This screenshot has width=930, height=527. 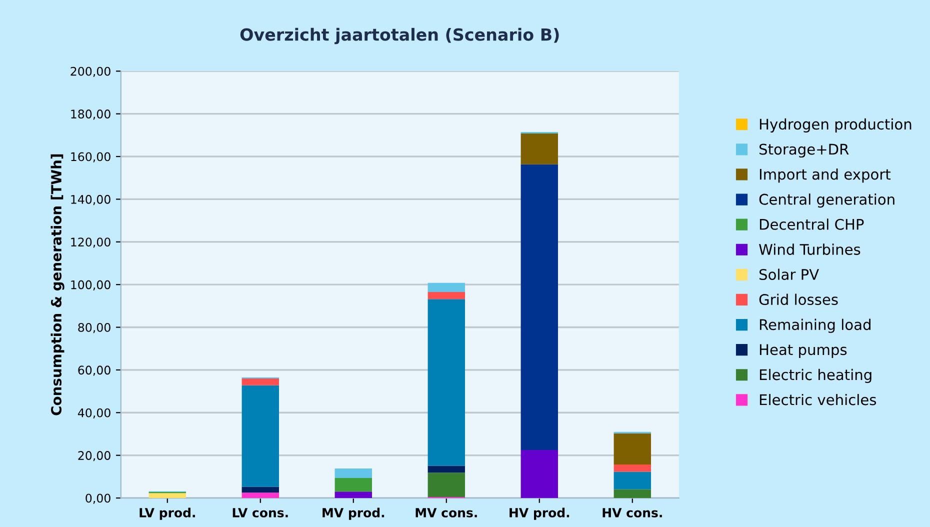 I want to click on legend-label: Electric heating, so click(x=816, y=376).